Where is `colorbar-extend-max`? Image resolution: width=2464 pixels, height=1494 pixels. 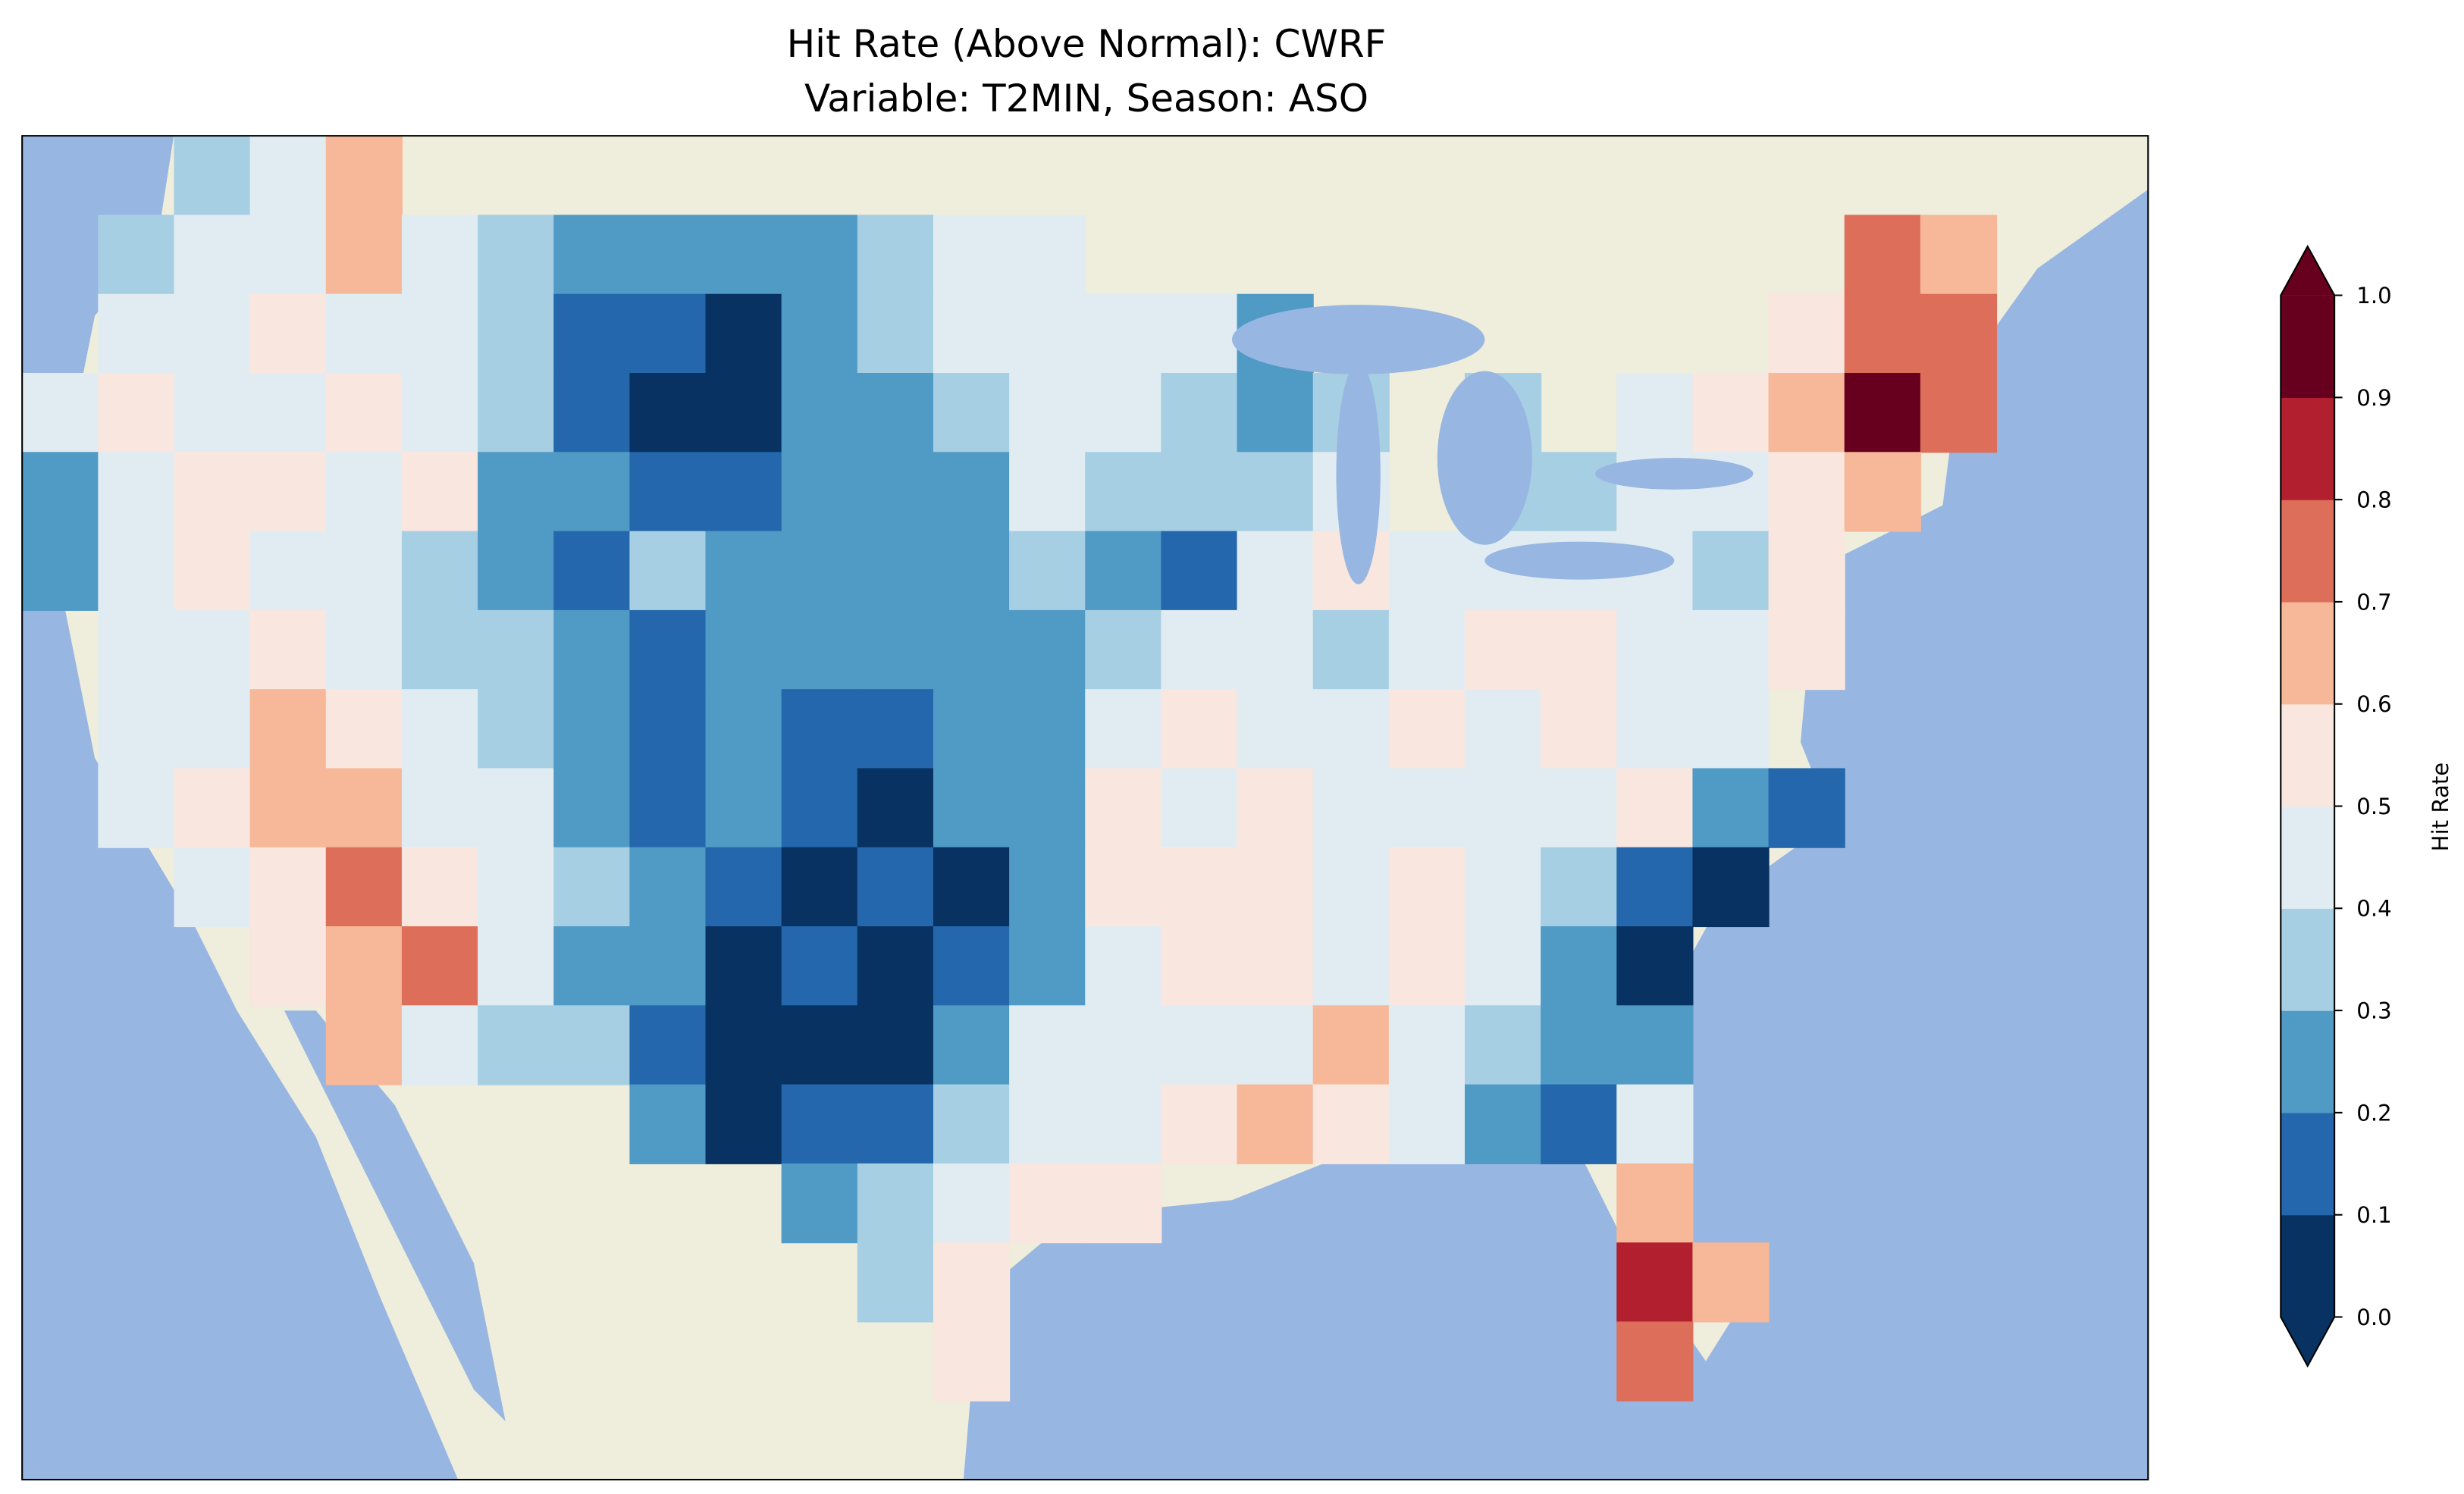 colorbar-extend-max is located at coordinates (2308, 271).